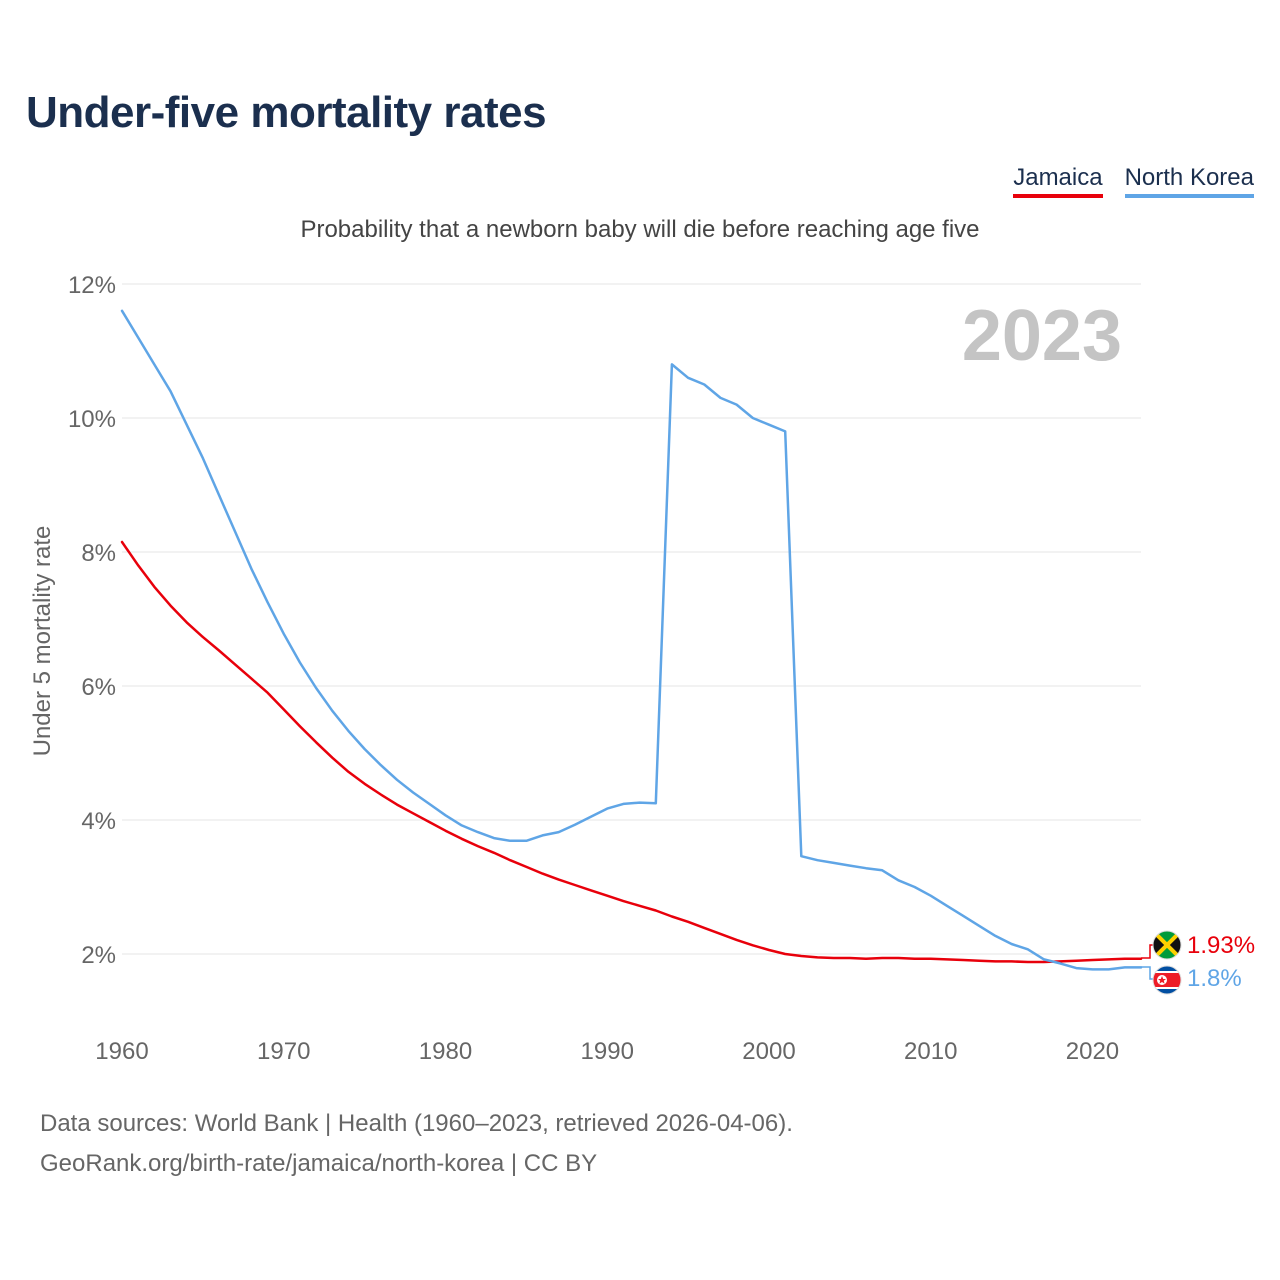  What do you see at coordinates (286, 112) in the screenshot?
I see `chart-title: Under-five mortality rates` at bounding box center [286, 112].